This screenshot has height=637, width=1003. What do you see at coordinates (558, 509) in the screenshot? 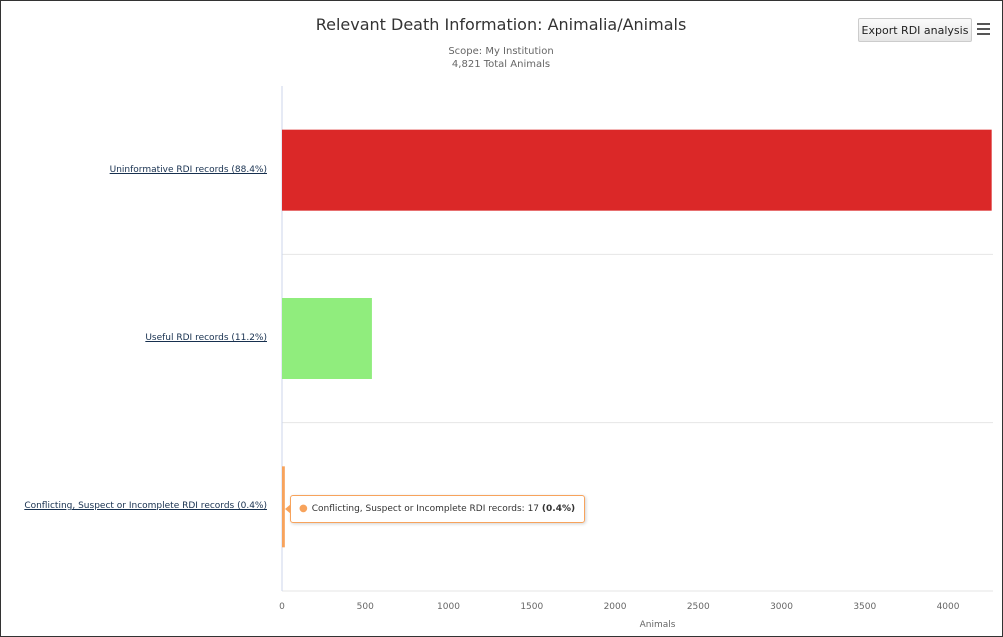
I see `tooltip-percent: (0.4%)` at bounding box center [558, 509].